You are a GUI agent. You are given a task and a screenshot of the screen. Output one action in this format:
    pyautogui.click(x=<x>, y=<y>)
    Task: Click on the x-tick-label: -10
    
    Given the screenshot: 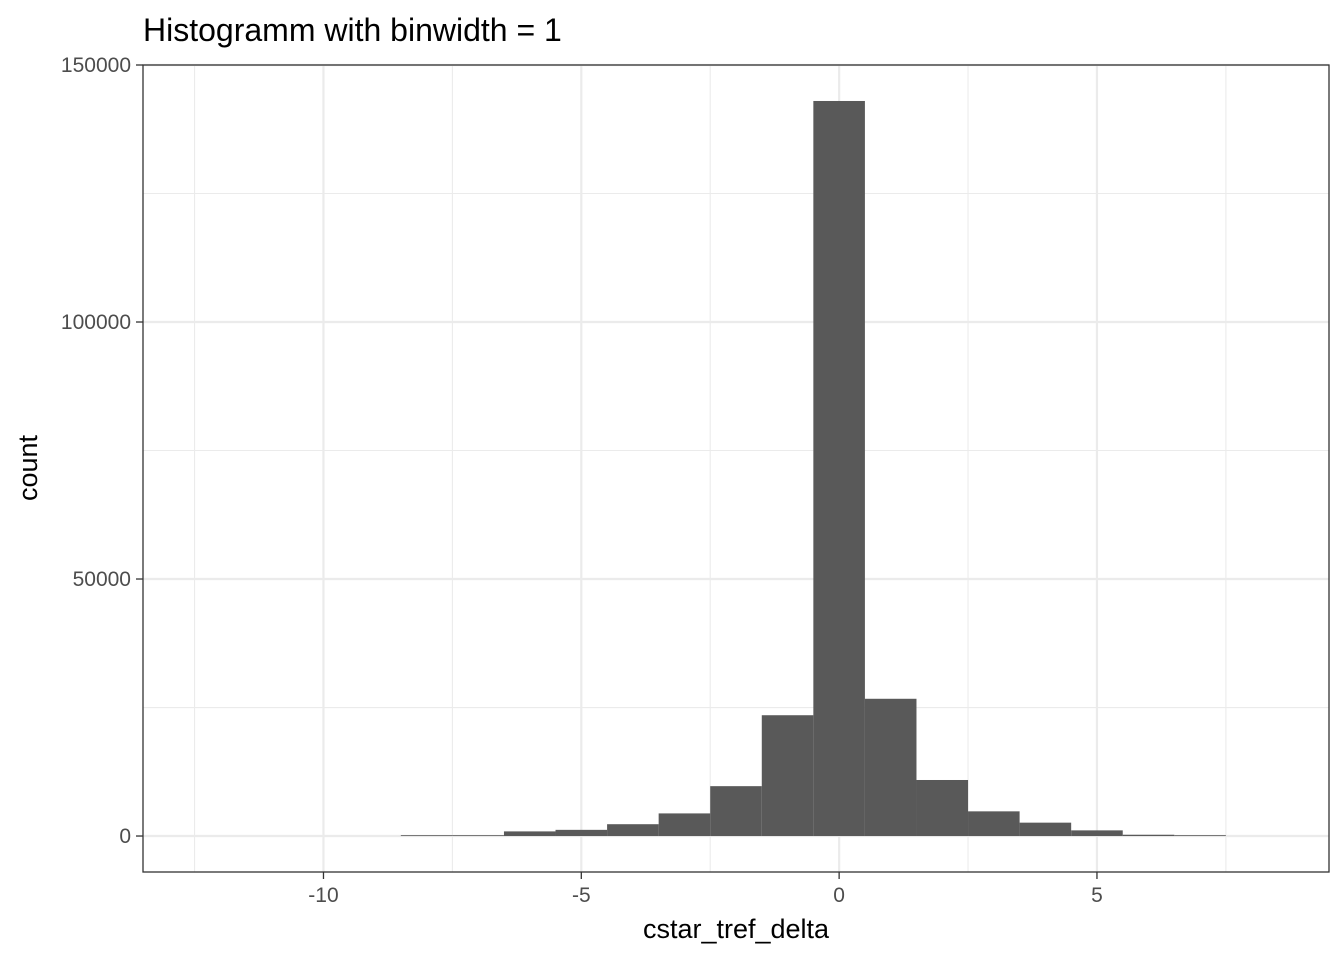 What is the action you would take?
    pyautogui.click(x=323, y=895)
    